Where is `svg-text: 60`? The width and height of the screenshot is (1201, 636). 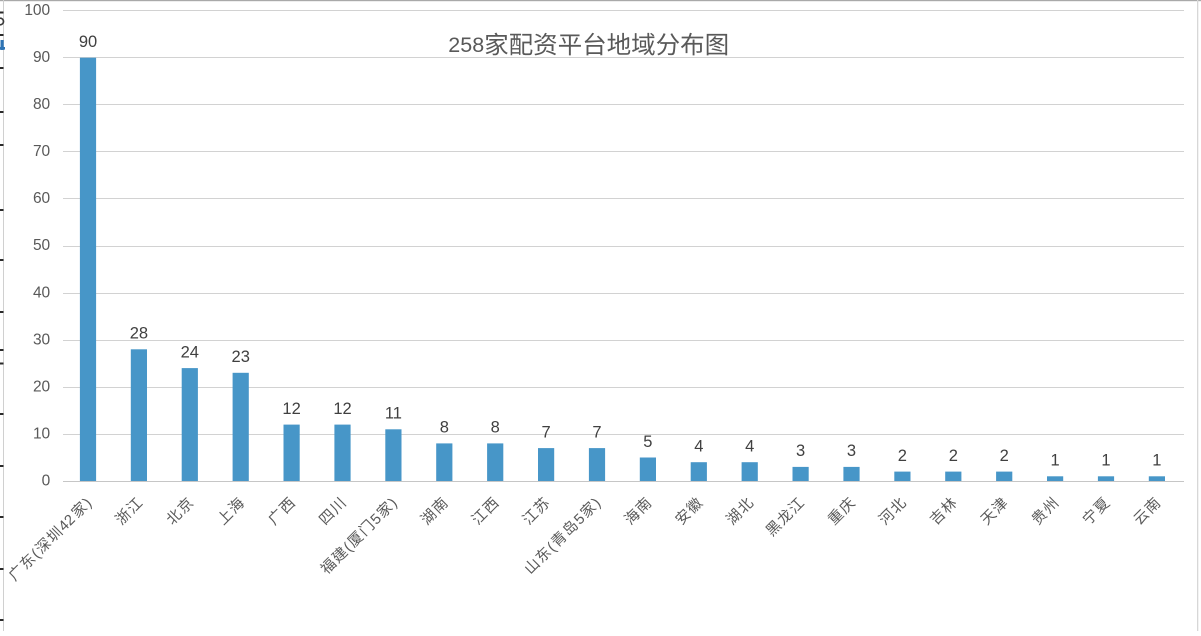 svg-text: 60 is located at coordinates (42, 198).